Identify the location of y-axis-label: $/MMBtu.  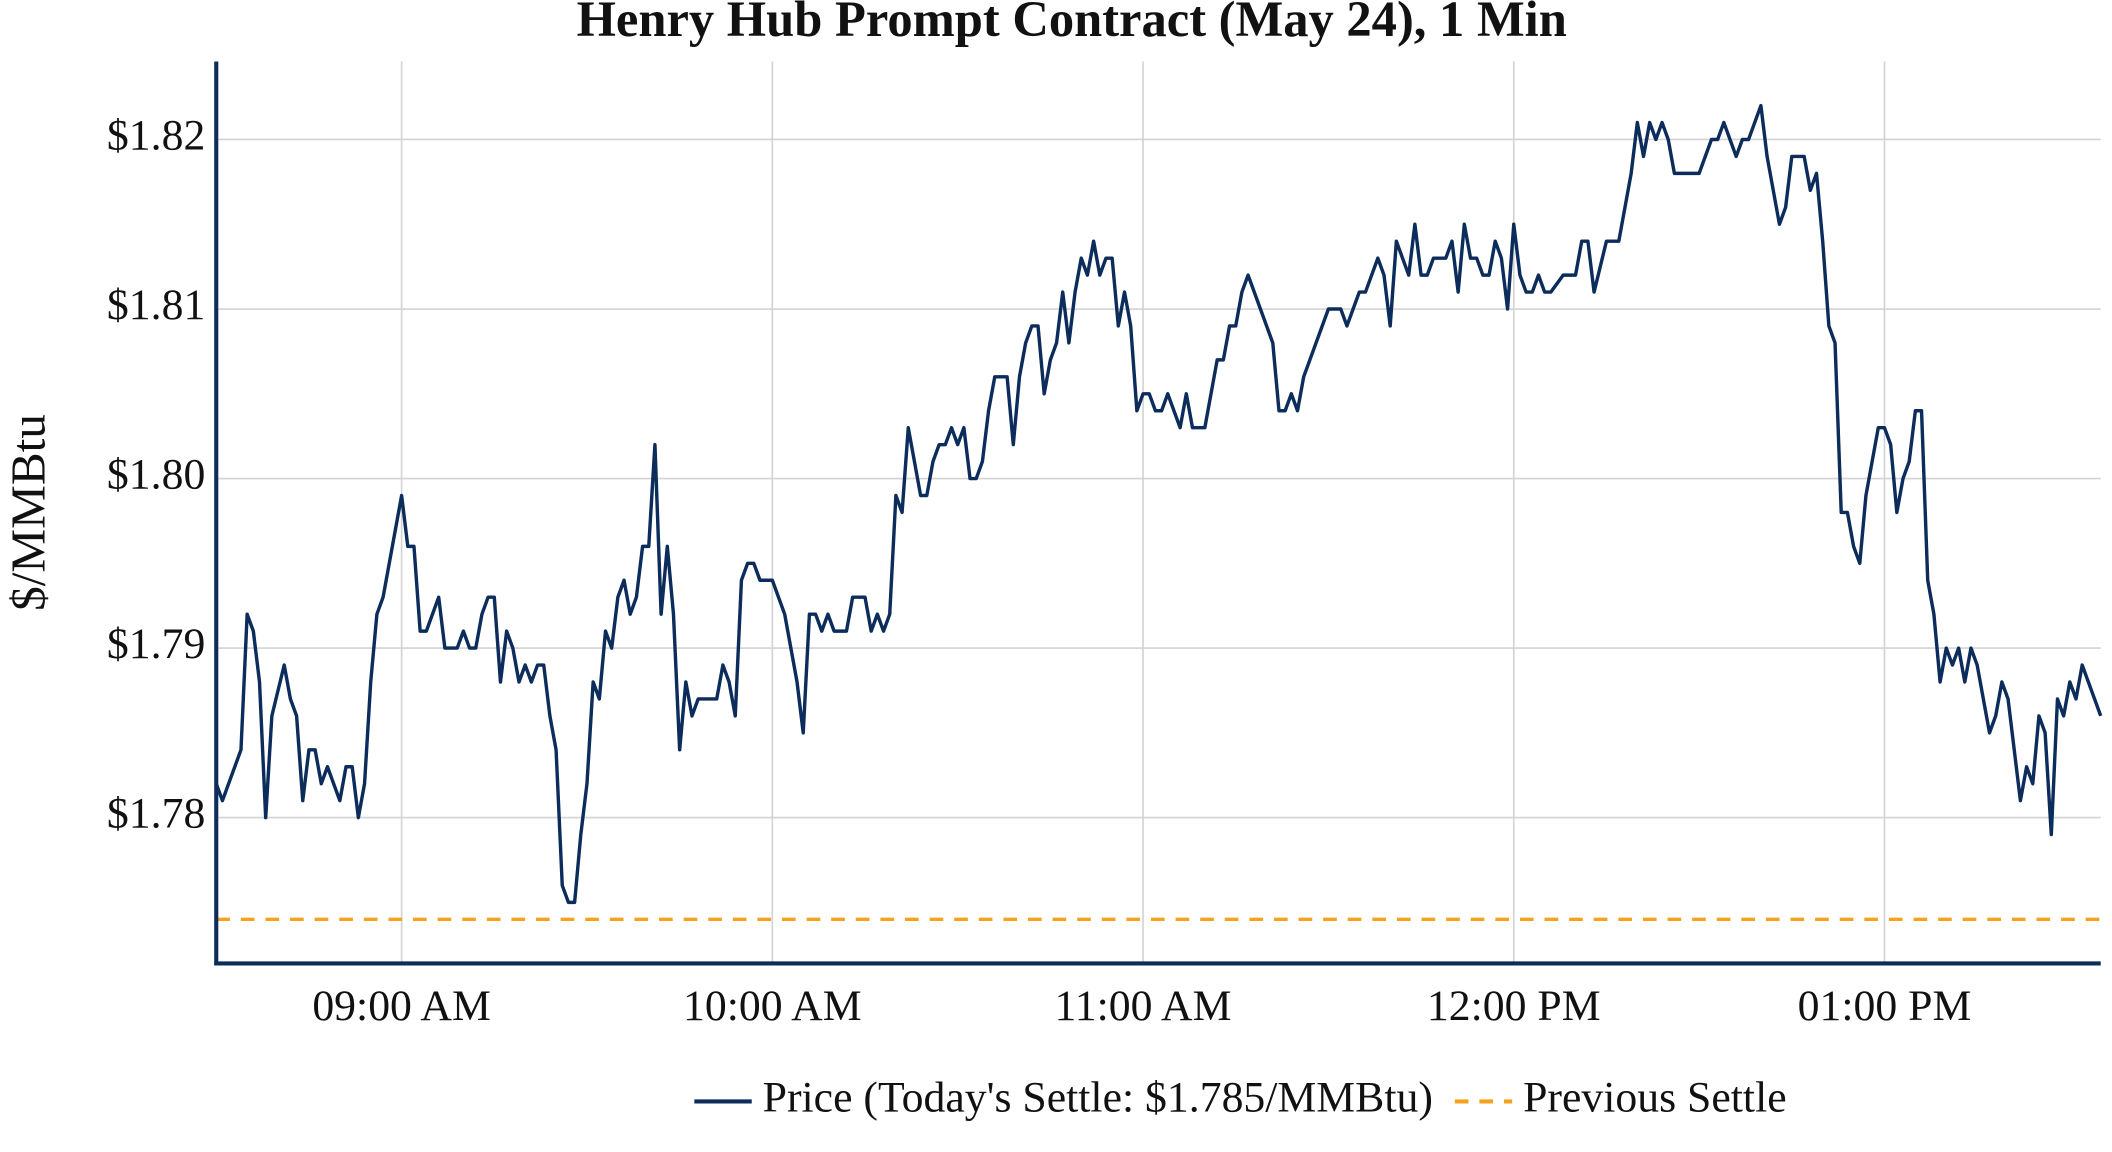
(27, 512).